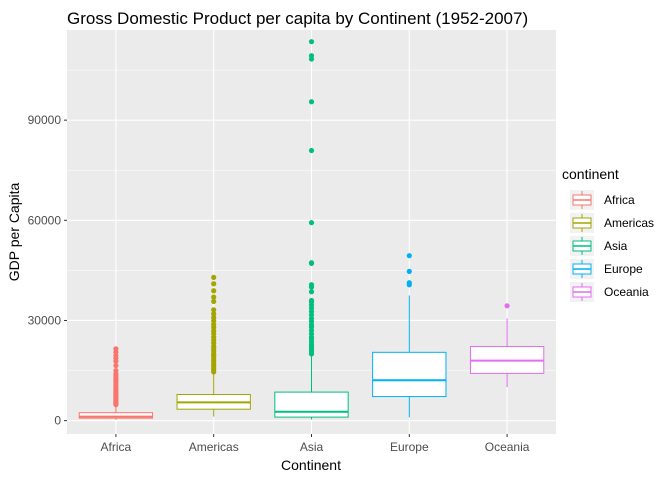 This screenshot has height=480, width=672. Describe the element at coordinates (599, 246) in the screenshot. I see `legend-item-asia: Asia` at that location.